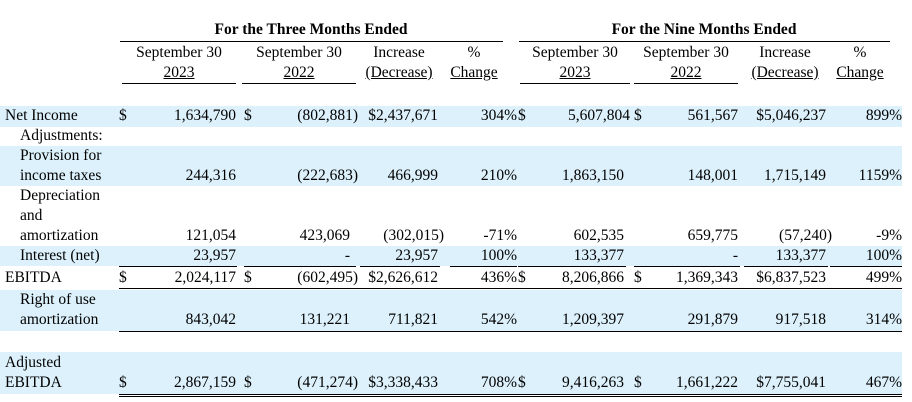  Describe the element at coordinates (575, 72) in the screenshot. I see `col-header-9m-2023-line2: 2023` at that location.